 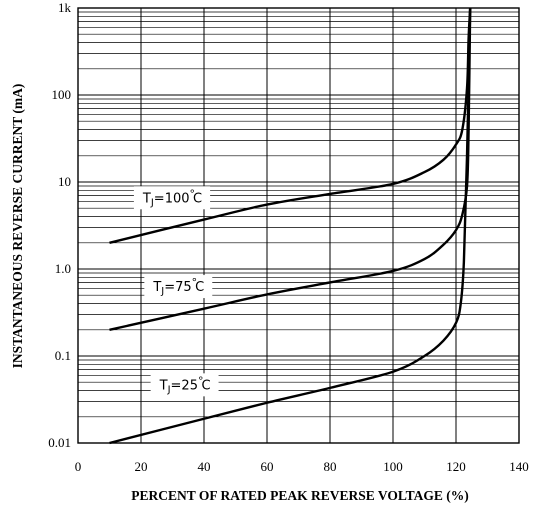 I want to click on x-tick-label: 60, so click(x=267, y=466).